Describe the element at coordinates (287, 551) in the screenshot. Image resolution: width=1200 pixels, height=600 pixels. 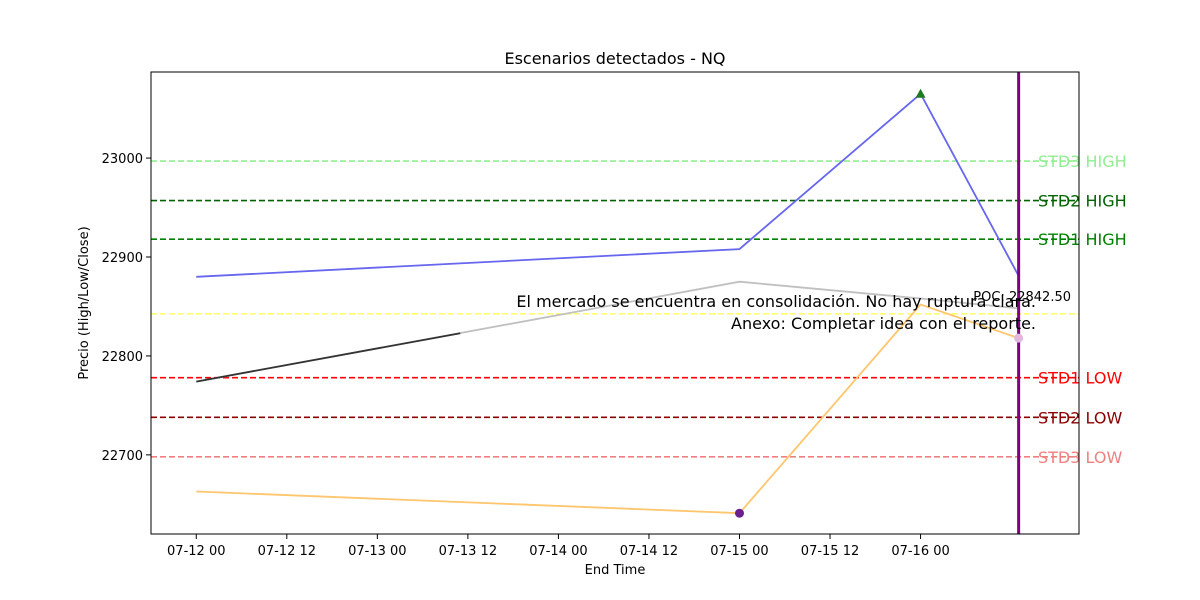
I see `x-tick-label: 07-12 12` at that location.